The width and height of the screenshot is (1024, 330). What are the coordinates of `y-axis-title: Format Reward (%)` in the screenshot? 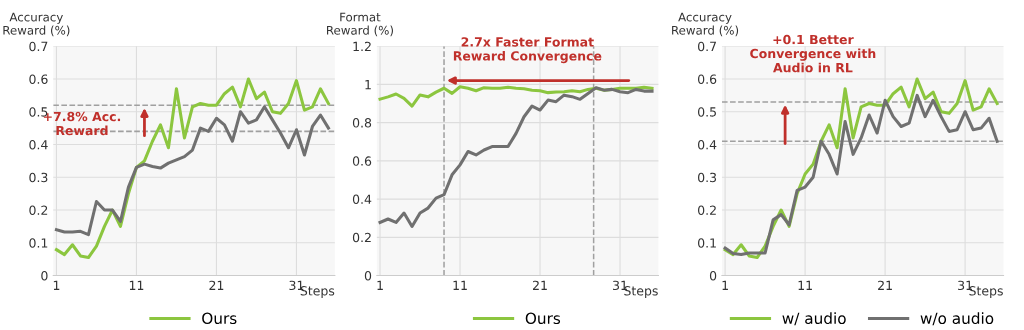 It's located at (360, 24).